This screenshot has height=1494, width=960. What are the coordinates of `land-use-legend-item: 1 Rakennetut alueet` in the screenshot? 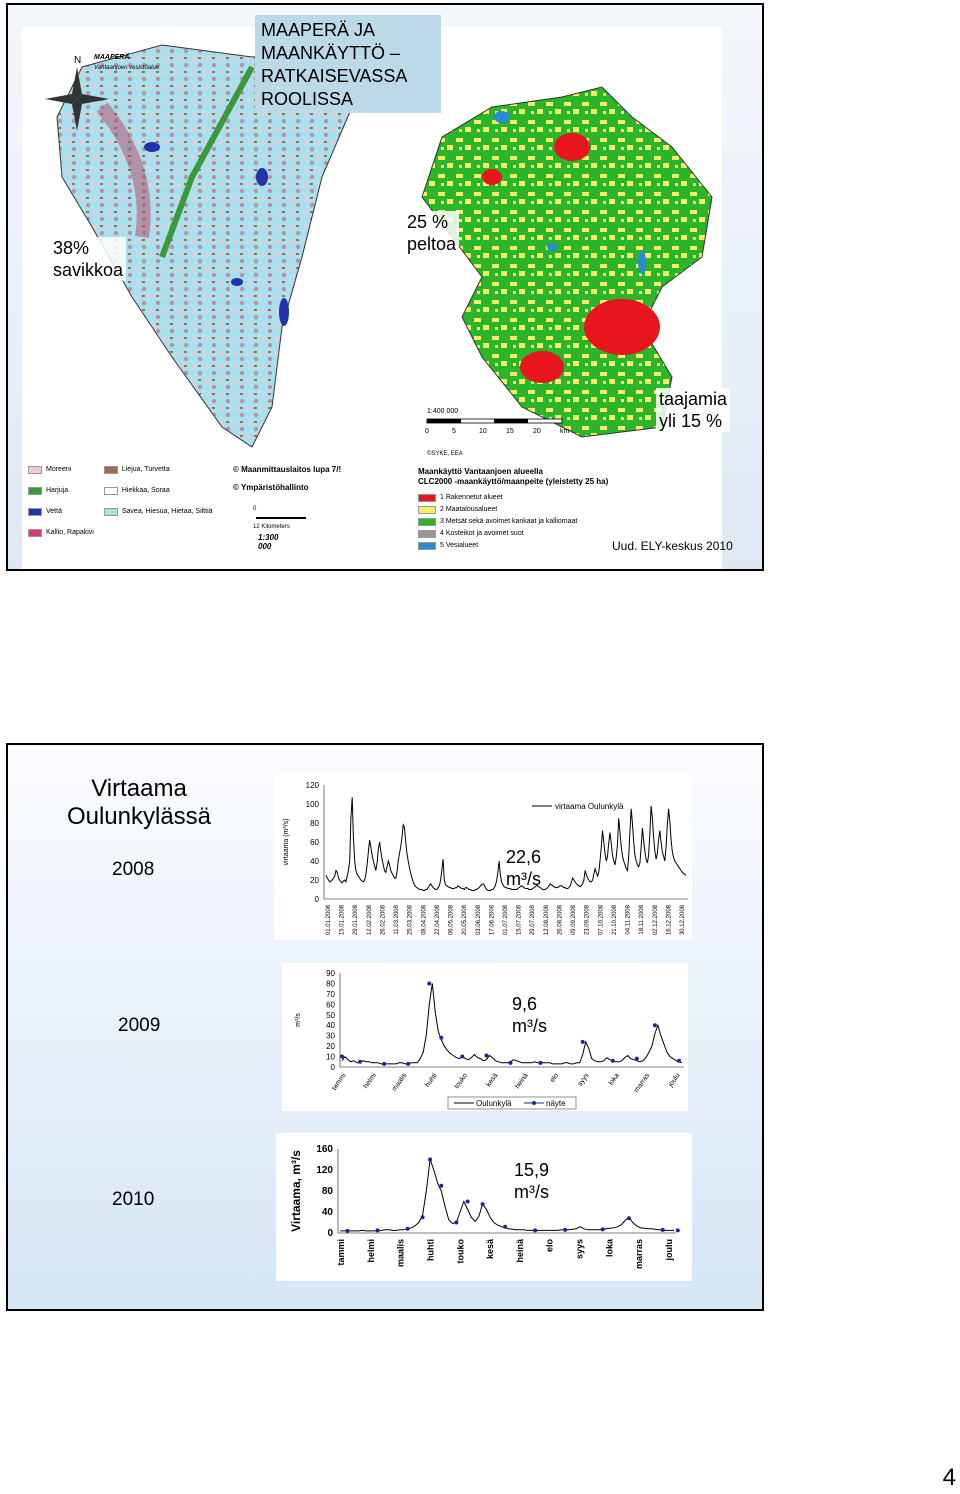 It's located at (548, 497).